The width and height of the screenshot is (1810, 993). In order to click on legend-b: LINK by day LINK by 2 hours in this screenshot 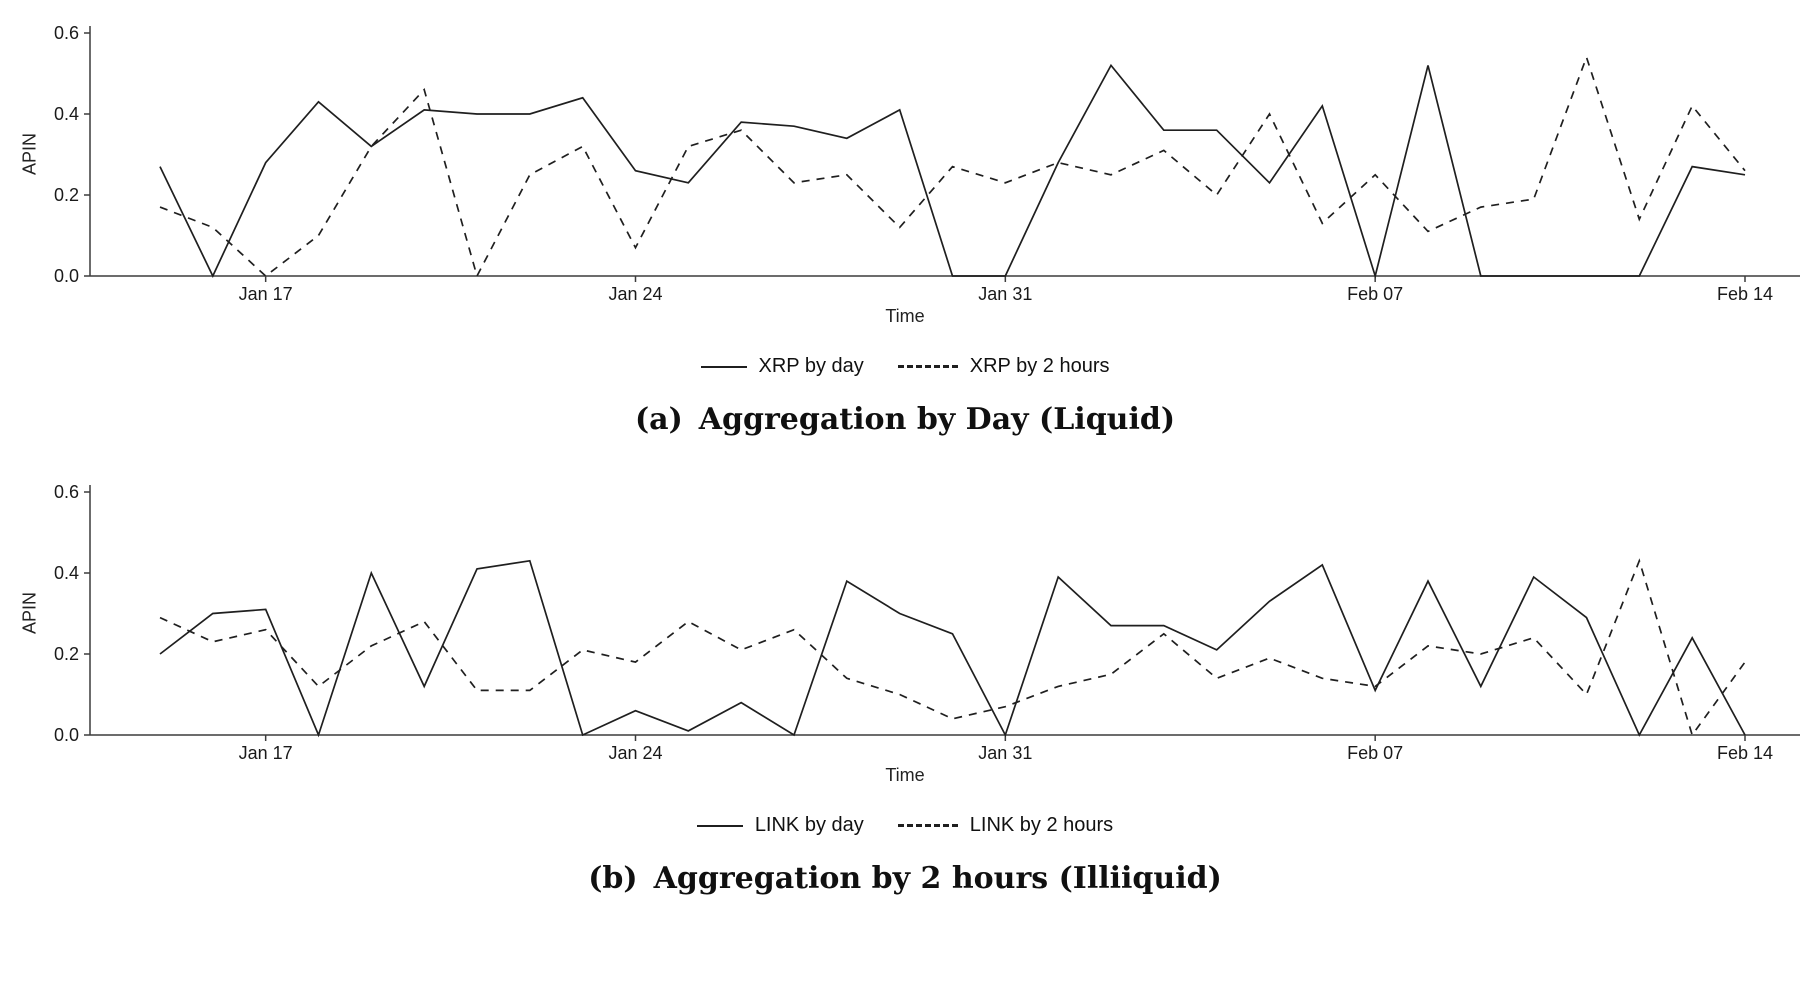, I will do `click(905, 825)`.